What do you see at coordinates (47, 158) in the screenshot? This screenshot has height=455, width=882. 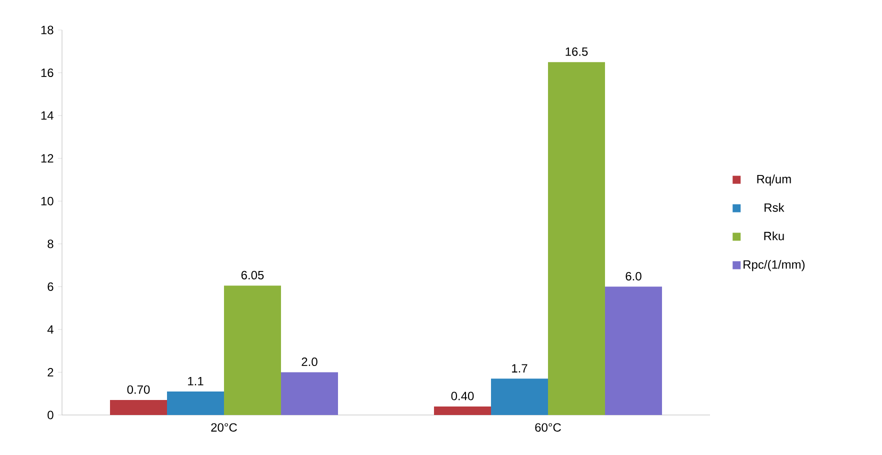 I see `y-tick-label: 12` at bounding box center [47, 158].